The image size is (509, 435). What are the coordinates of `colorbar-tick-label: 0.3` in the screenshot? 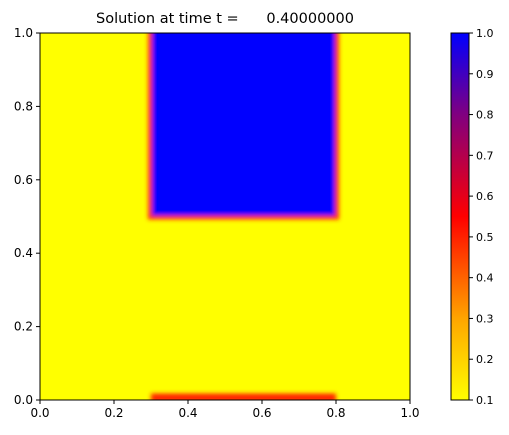 It's located at (485, 318).